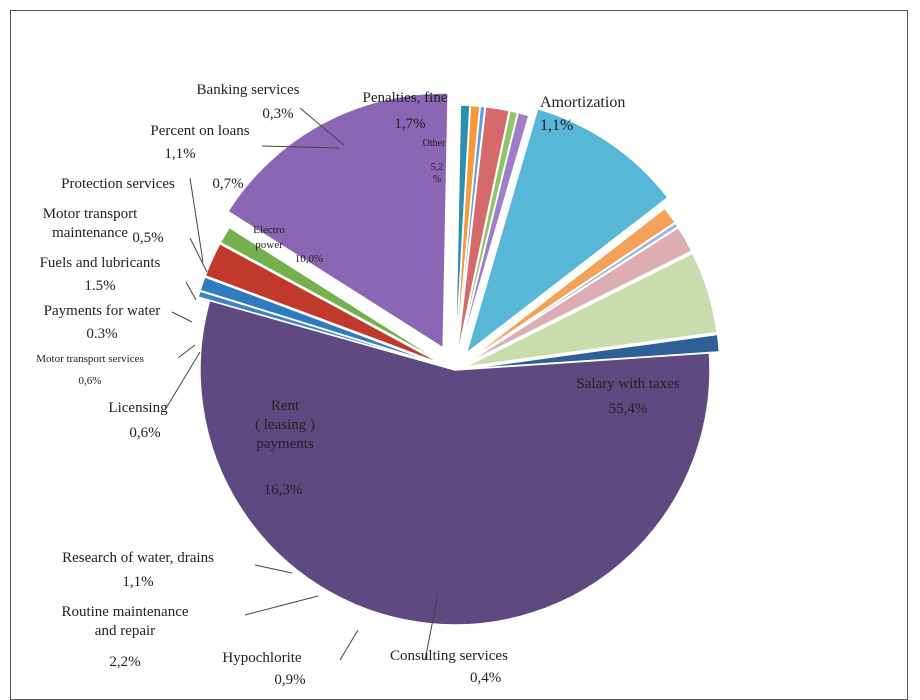 The width and height of the screenshot is (920, 700). Describe the element at coordinates (118, 184) in the screenshot. I see `slice-label-protection-services: Protection services` at that location.